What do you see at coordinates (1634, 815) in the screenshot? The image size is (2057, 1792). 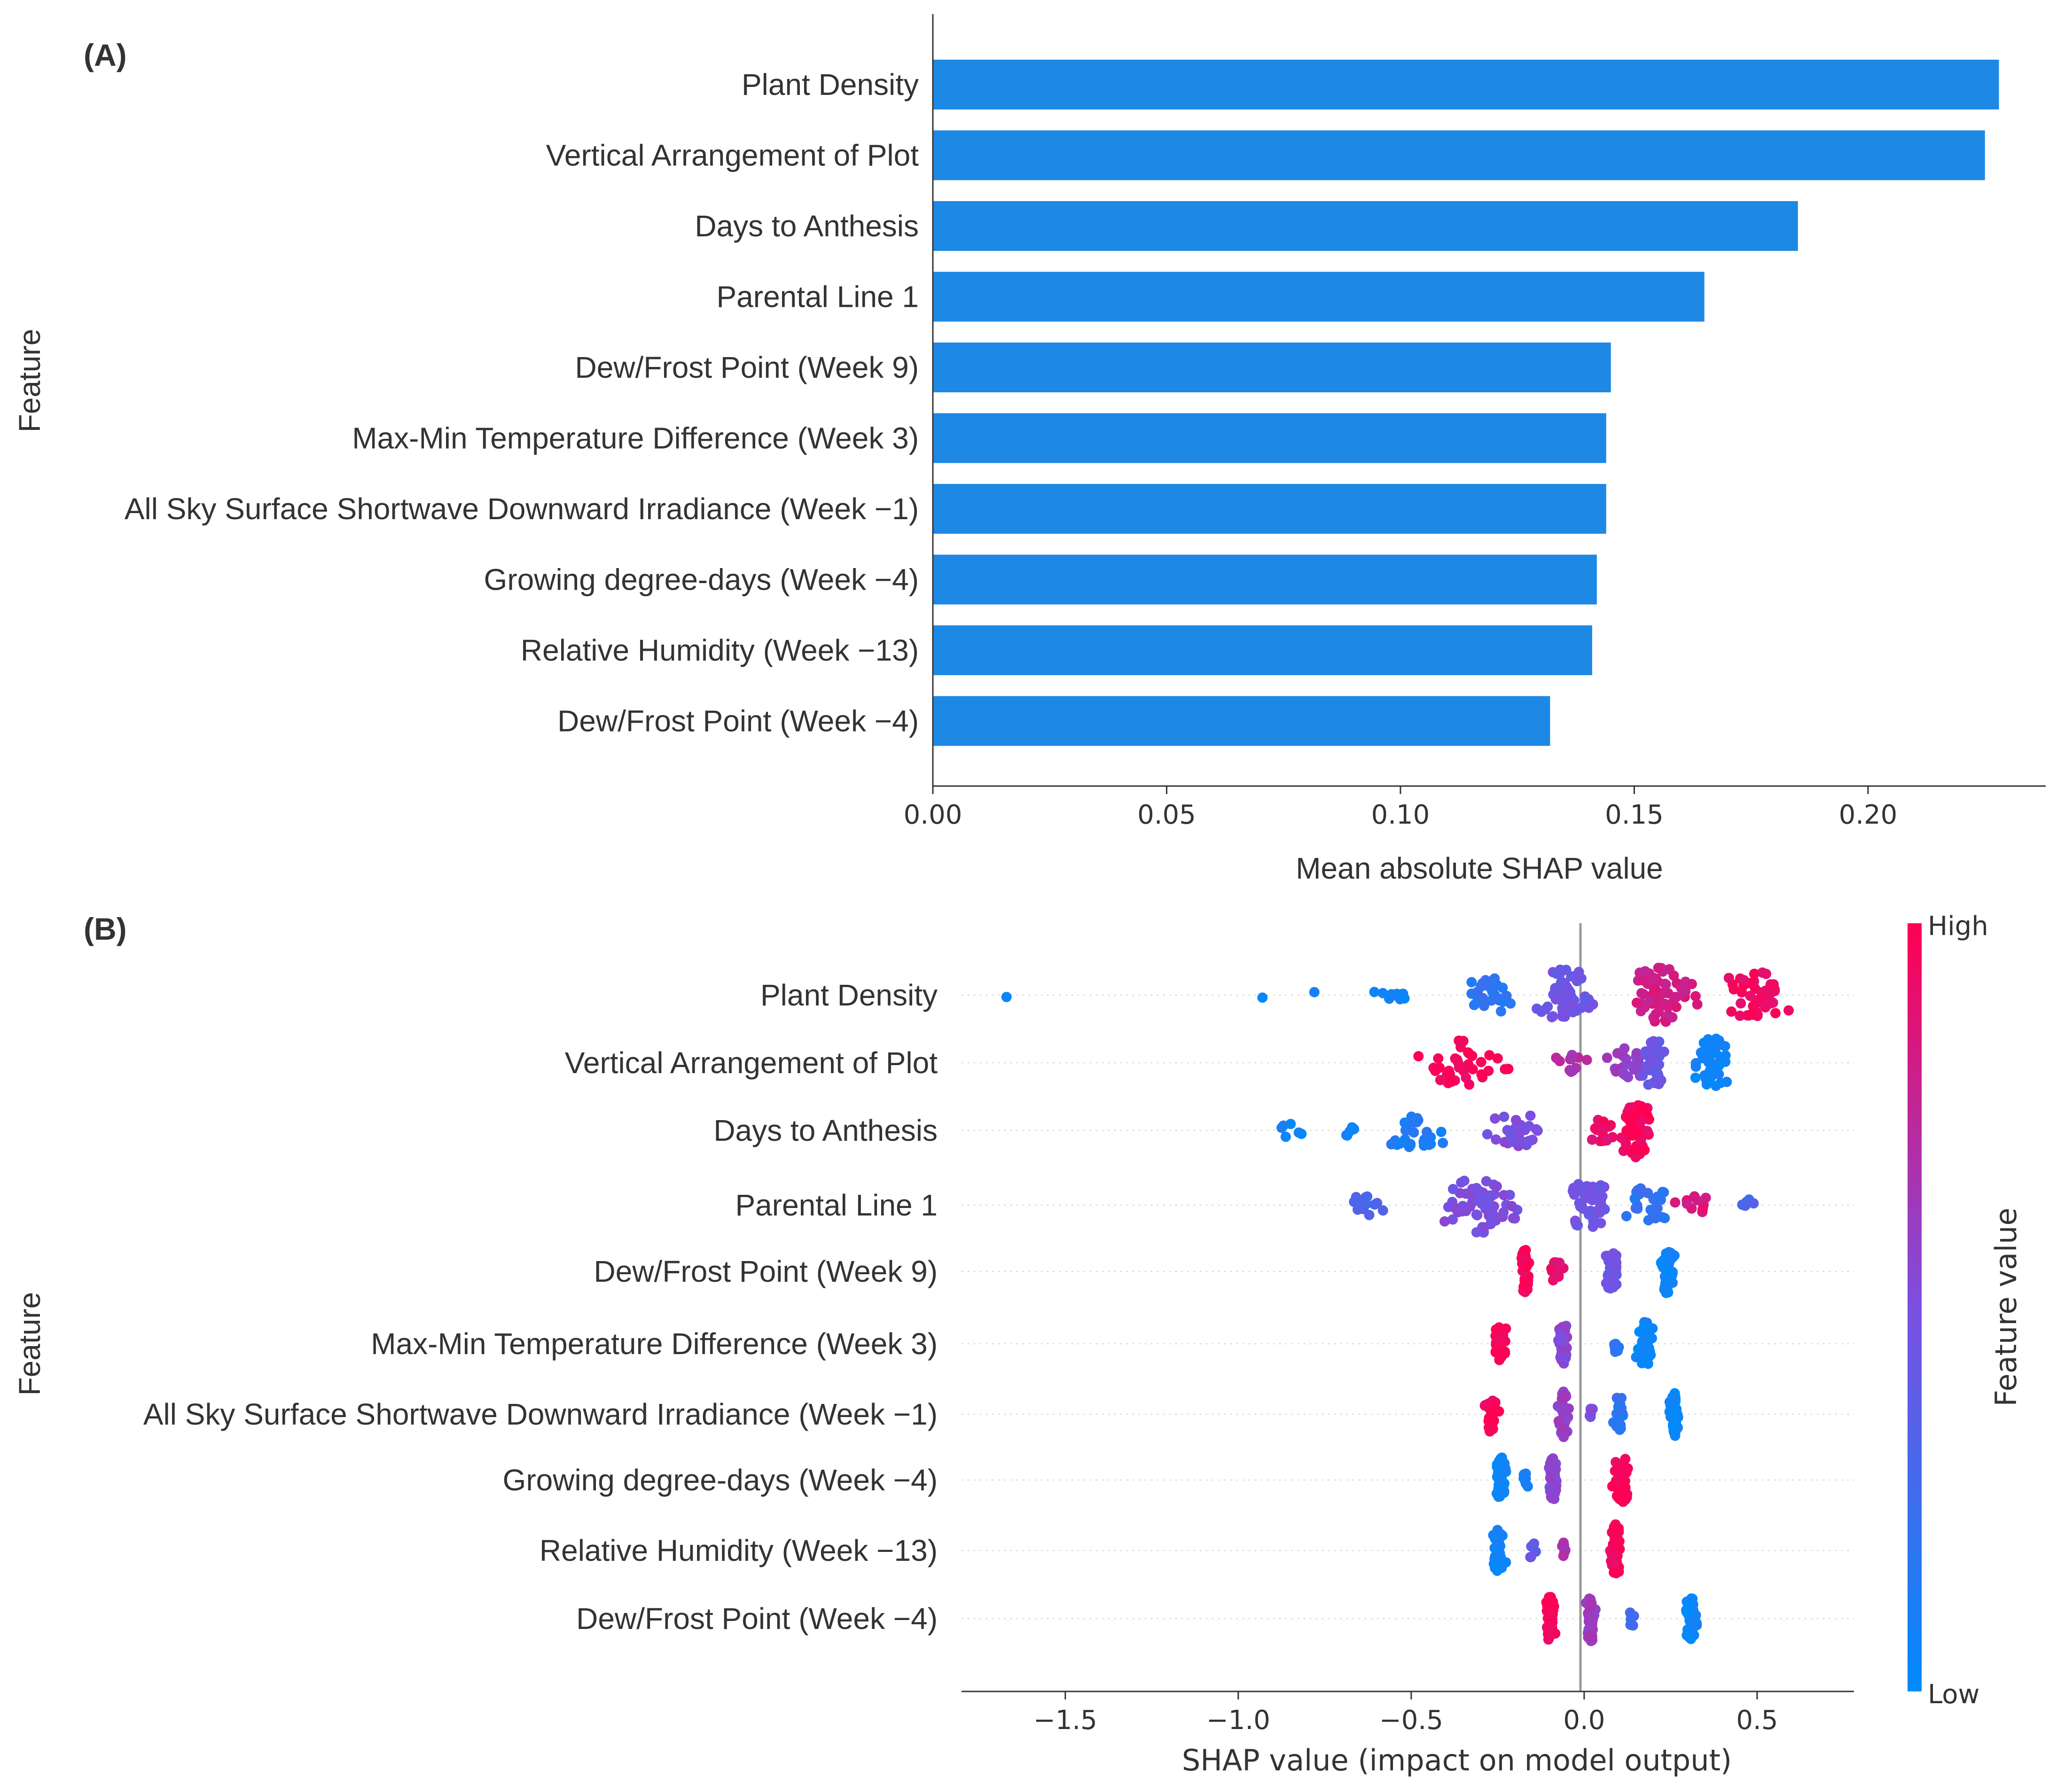 I see `x-tick-label: 0.15` at bounding box center [1634, 815].